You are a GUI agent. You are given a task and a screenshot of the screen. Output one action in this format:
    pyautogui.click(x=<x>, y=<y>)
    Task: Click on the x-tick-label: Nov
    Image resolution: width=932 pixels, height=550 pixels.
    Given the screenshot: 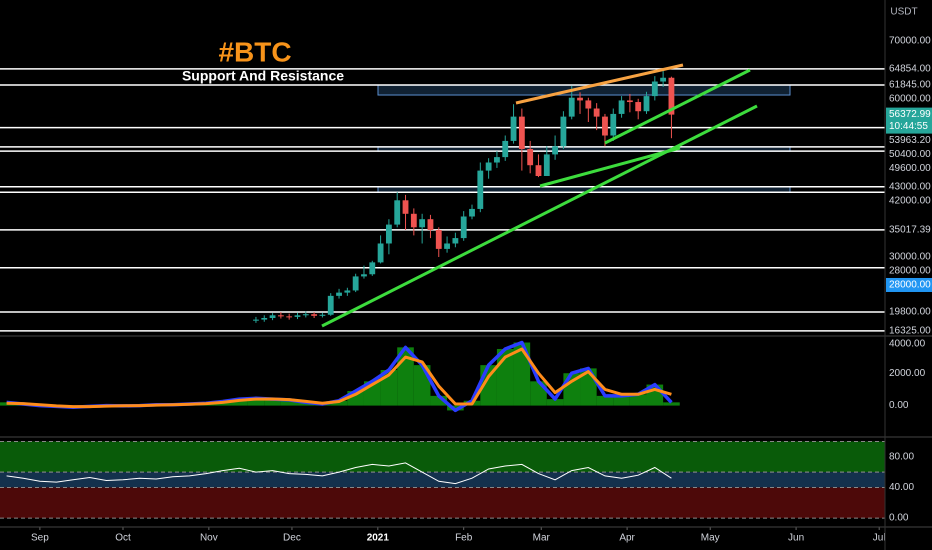 What is the action you would take?
    pyautogui.click(x=209, y=538)
    